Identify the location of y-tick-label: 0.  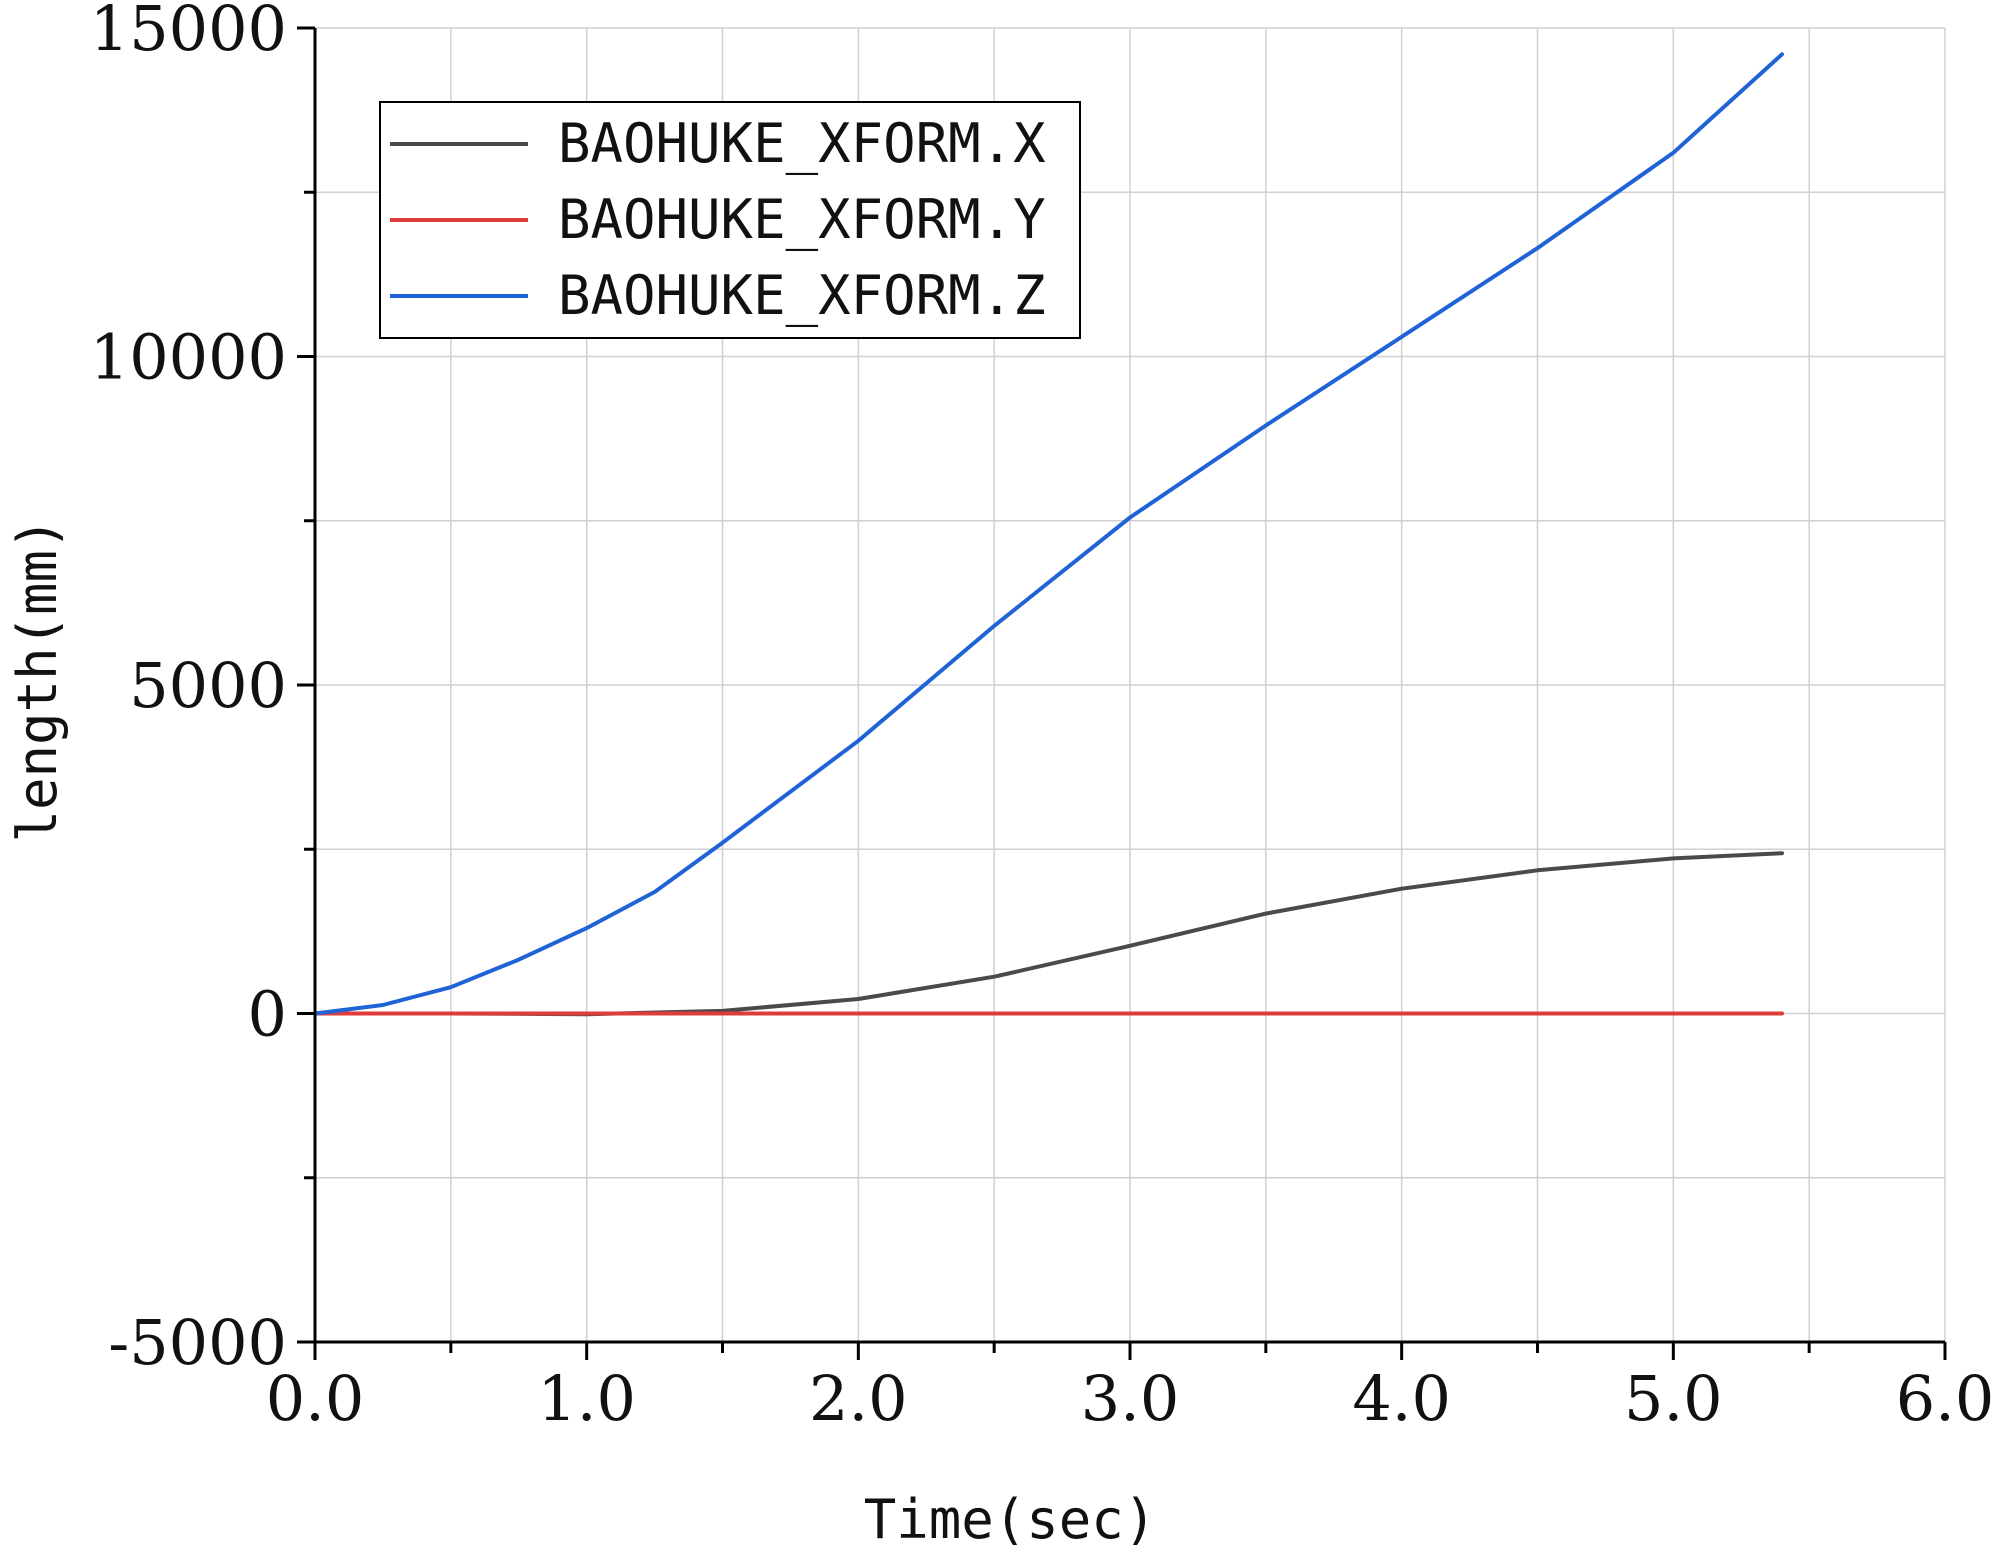
(267, 1014).